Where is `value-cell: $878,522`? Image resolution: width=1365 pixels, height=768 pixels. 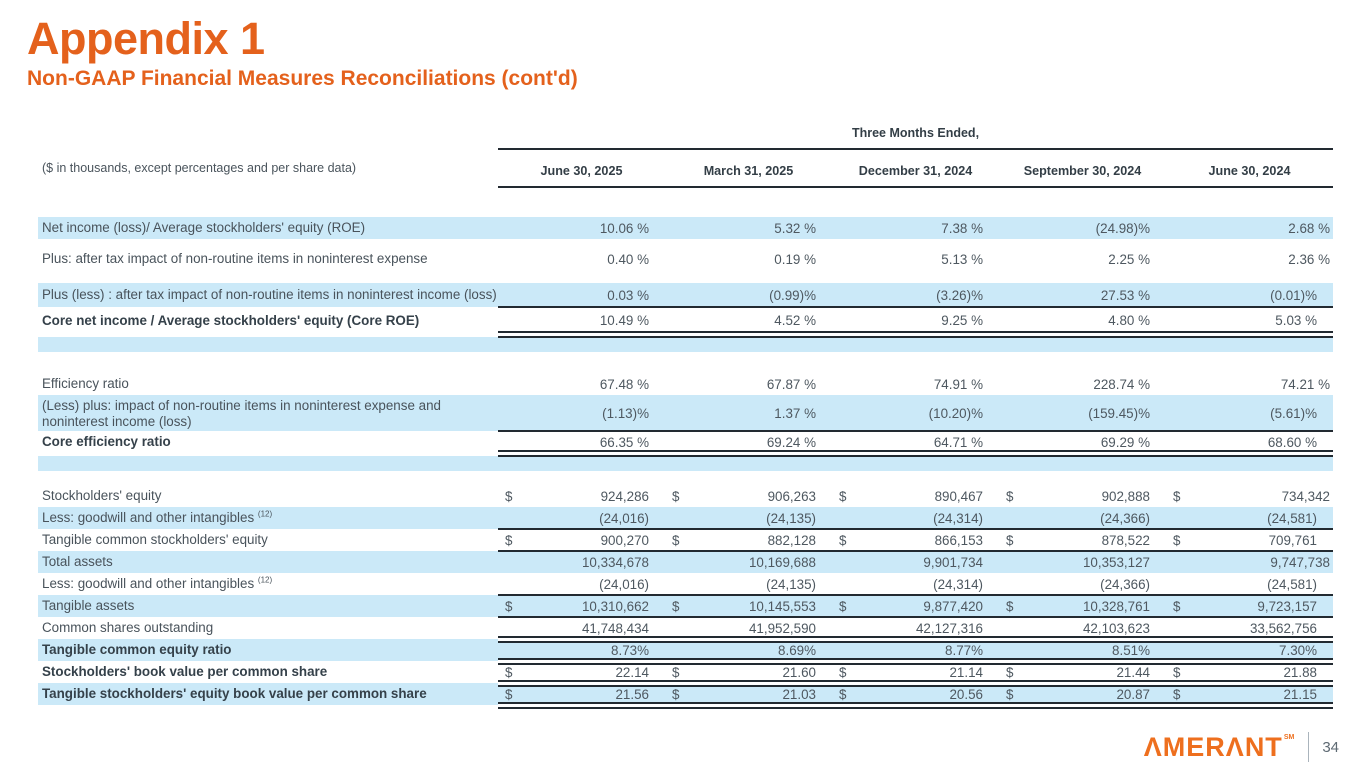 value-cell: $878,522 is located at coordinates (1082, 540).